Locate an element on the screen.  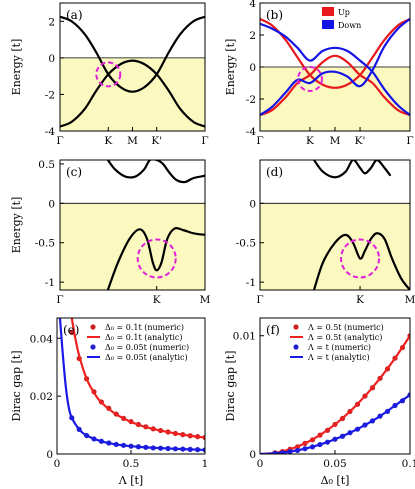
legend-label: Up is located at coordinates (344, 12).